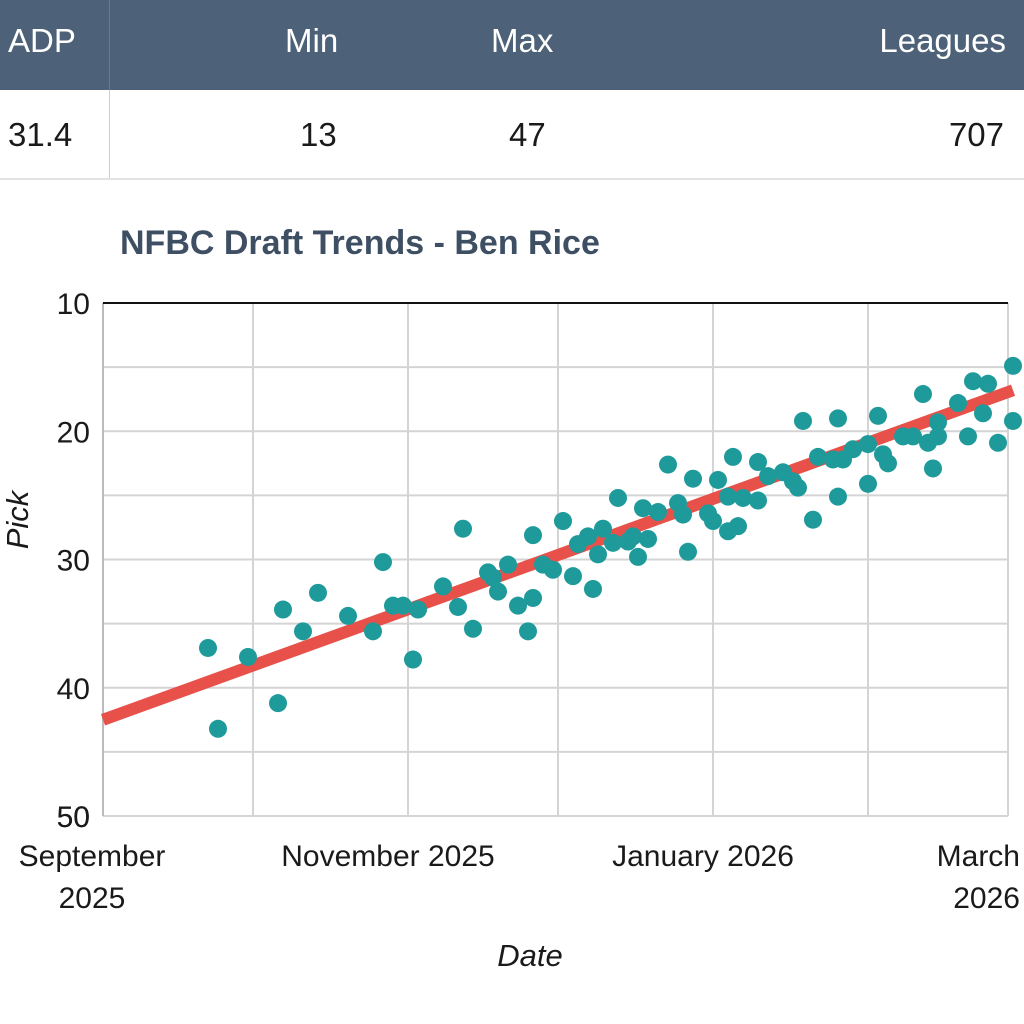 The height and width of the screenshot is (1024, 1024). I want to click on x-tick-label: March 2026, so click(978, 877).